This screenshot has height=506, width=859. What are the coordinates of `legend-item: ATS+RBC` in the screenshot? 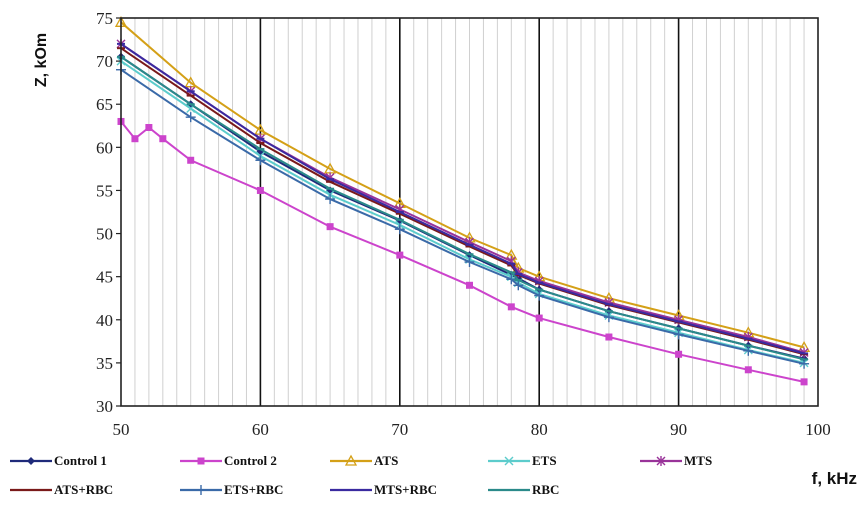 It's located at (61, 489).